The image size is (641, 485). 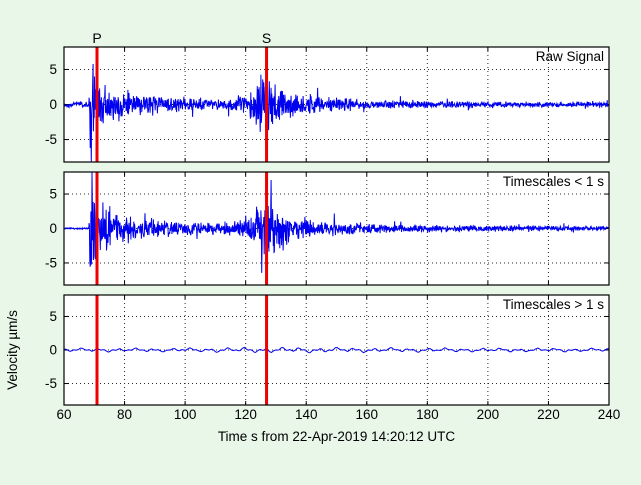 What do you see at coordinates (570, 56) in the screenshot?
I see `panel-title-raw-signal: Raw Signal` at bounding box center [570, 56].